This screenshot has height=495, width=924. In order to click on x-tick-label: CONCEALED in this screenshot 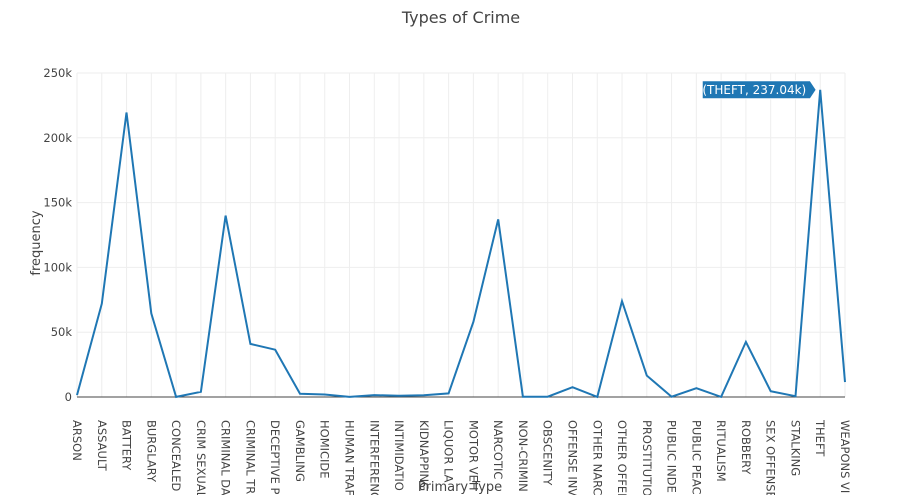, I will do `click(176, 456)`.